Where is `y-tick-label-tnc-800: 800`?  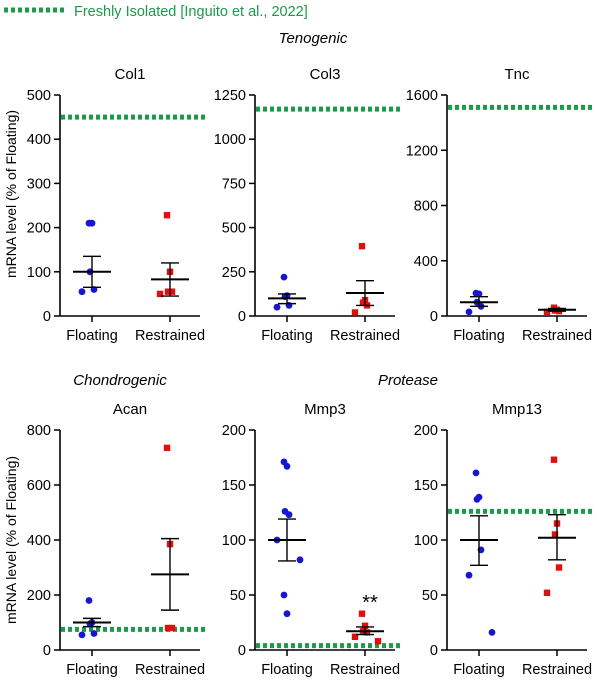
y-tick-label-tnc-800: 800 is located at coordinates (426, 207).